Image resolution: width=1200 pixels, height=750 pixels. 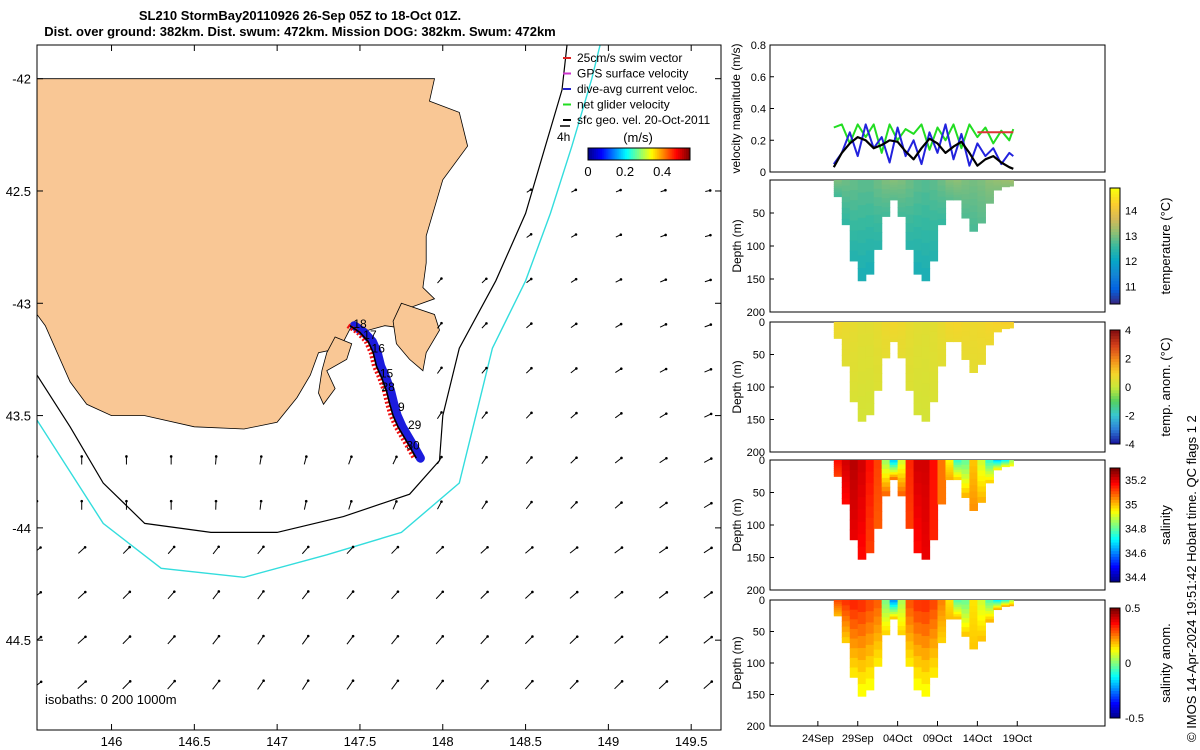 What do you see at coordinates (1128, 331) in the screenshot?
I see `section-colorbar-tick-label: 4` at bounding box center [1128, 331].